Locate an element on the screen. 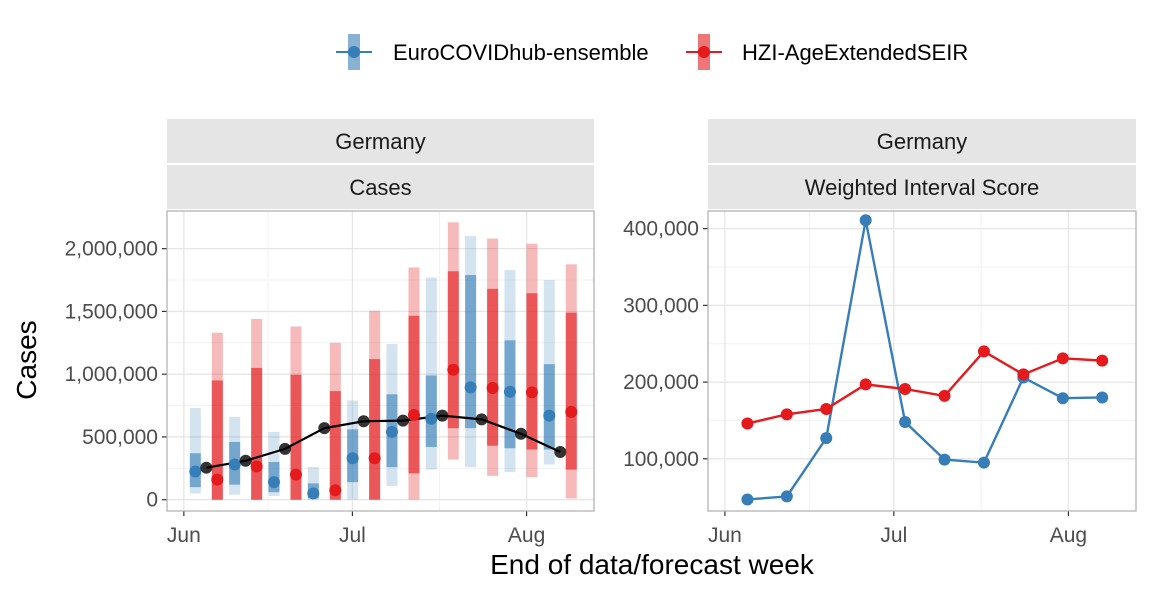 The width and height of the screenshot is (1152, 595). right-panel-strip: Germany Weighted Interval Score is located at coordinates (922, 164).